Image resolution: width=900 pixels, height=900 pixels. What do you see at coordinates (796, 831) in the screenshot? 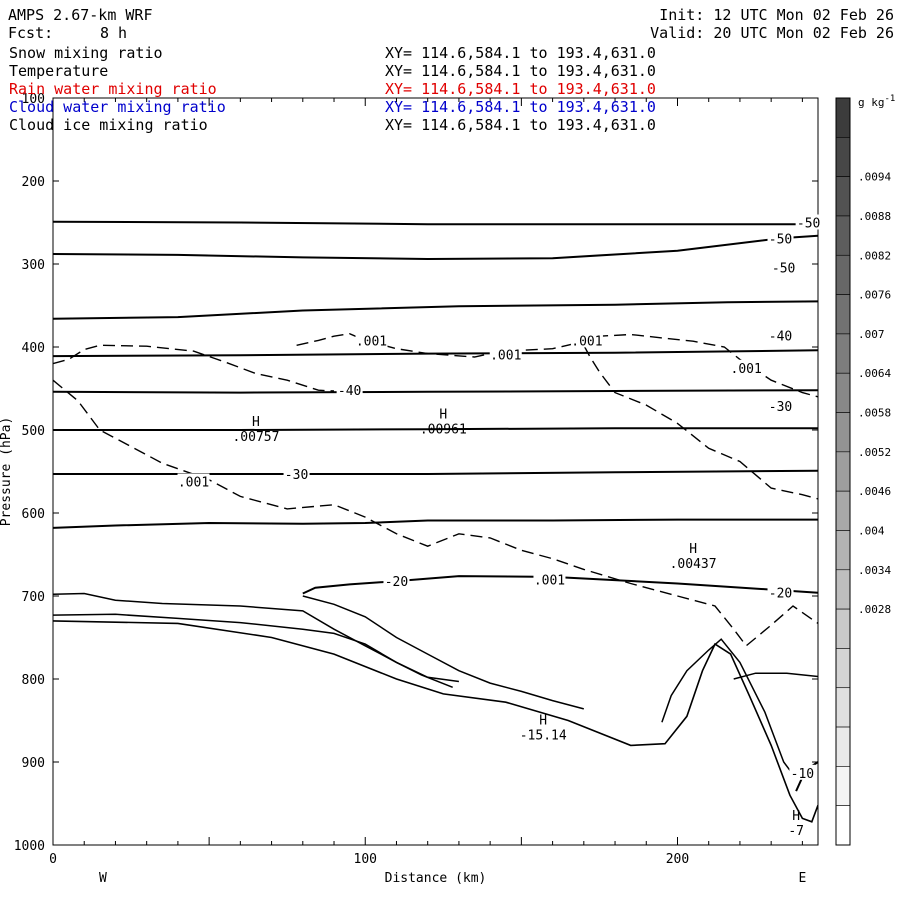
I see `extremum-value: -7` at bounding box center [796, 831].